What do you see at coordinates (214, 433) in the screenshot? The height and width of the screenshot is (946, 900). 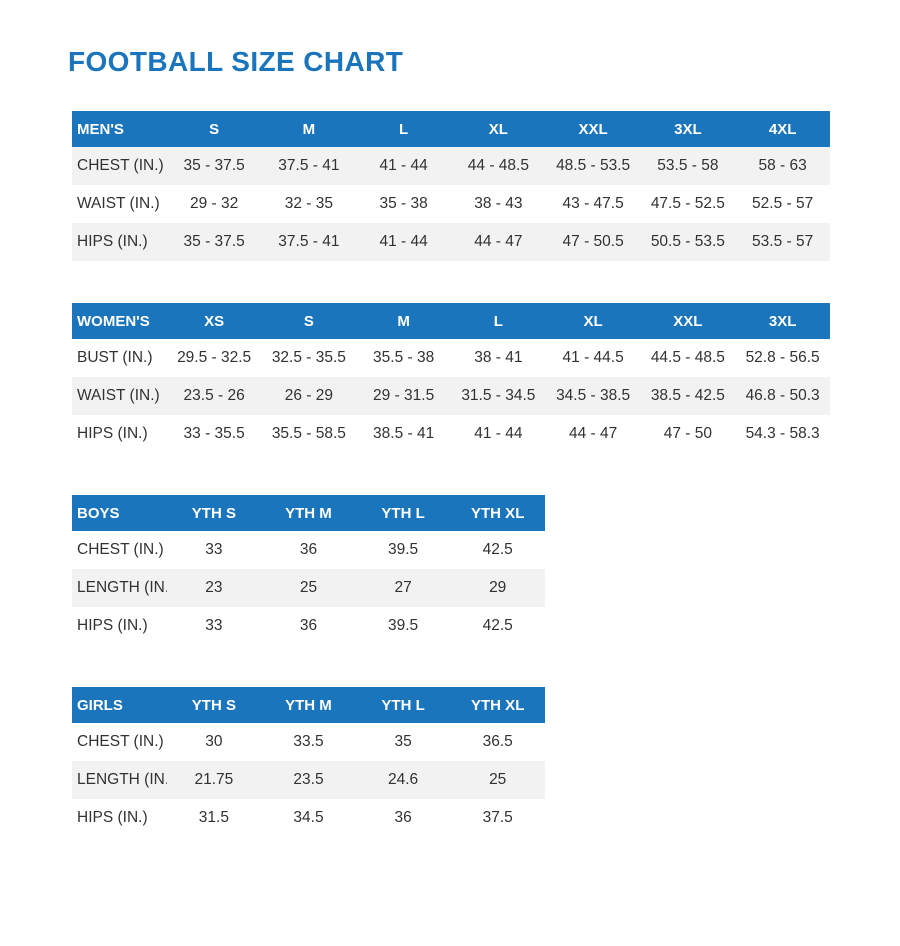 I see `womens-value-cell: 33 - 35.5` at bounding box center [214, 433].